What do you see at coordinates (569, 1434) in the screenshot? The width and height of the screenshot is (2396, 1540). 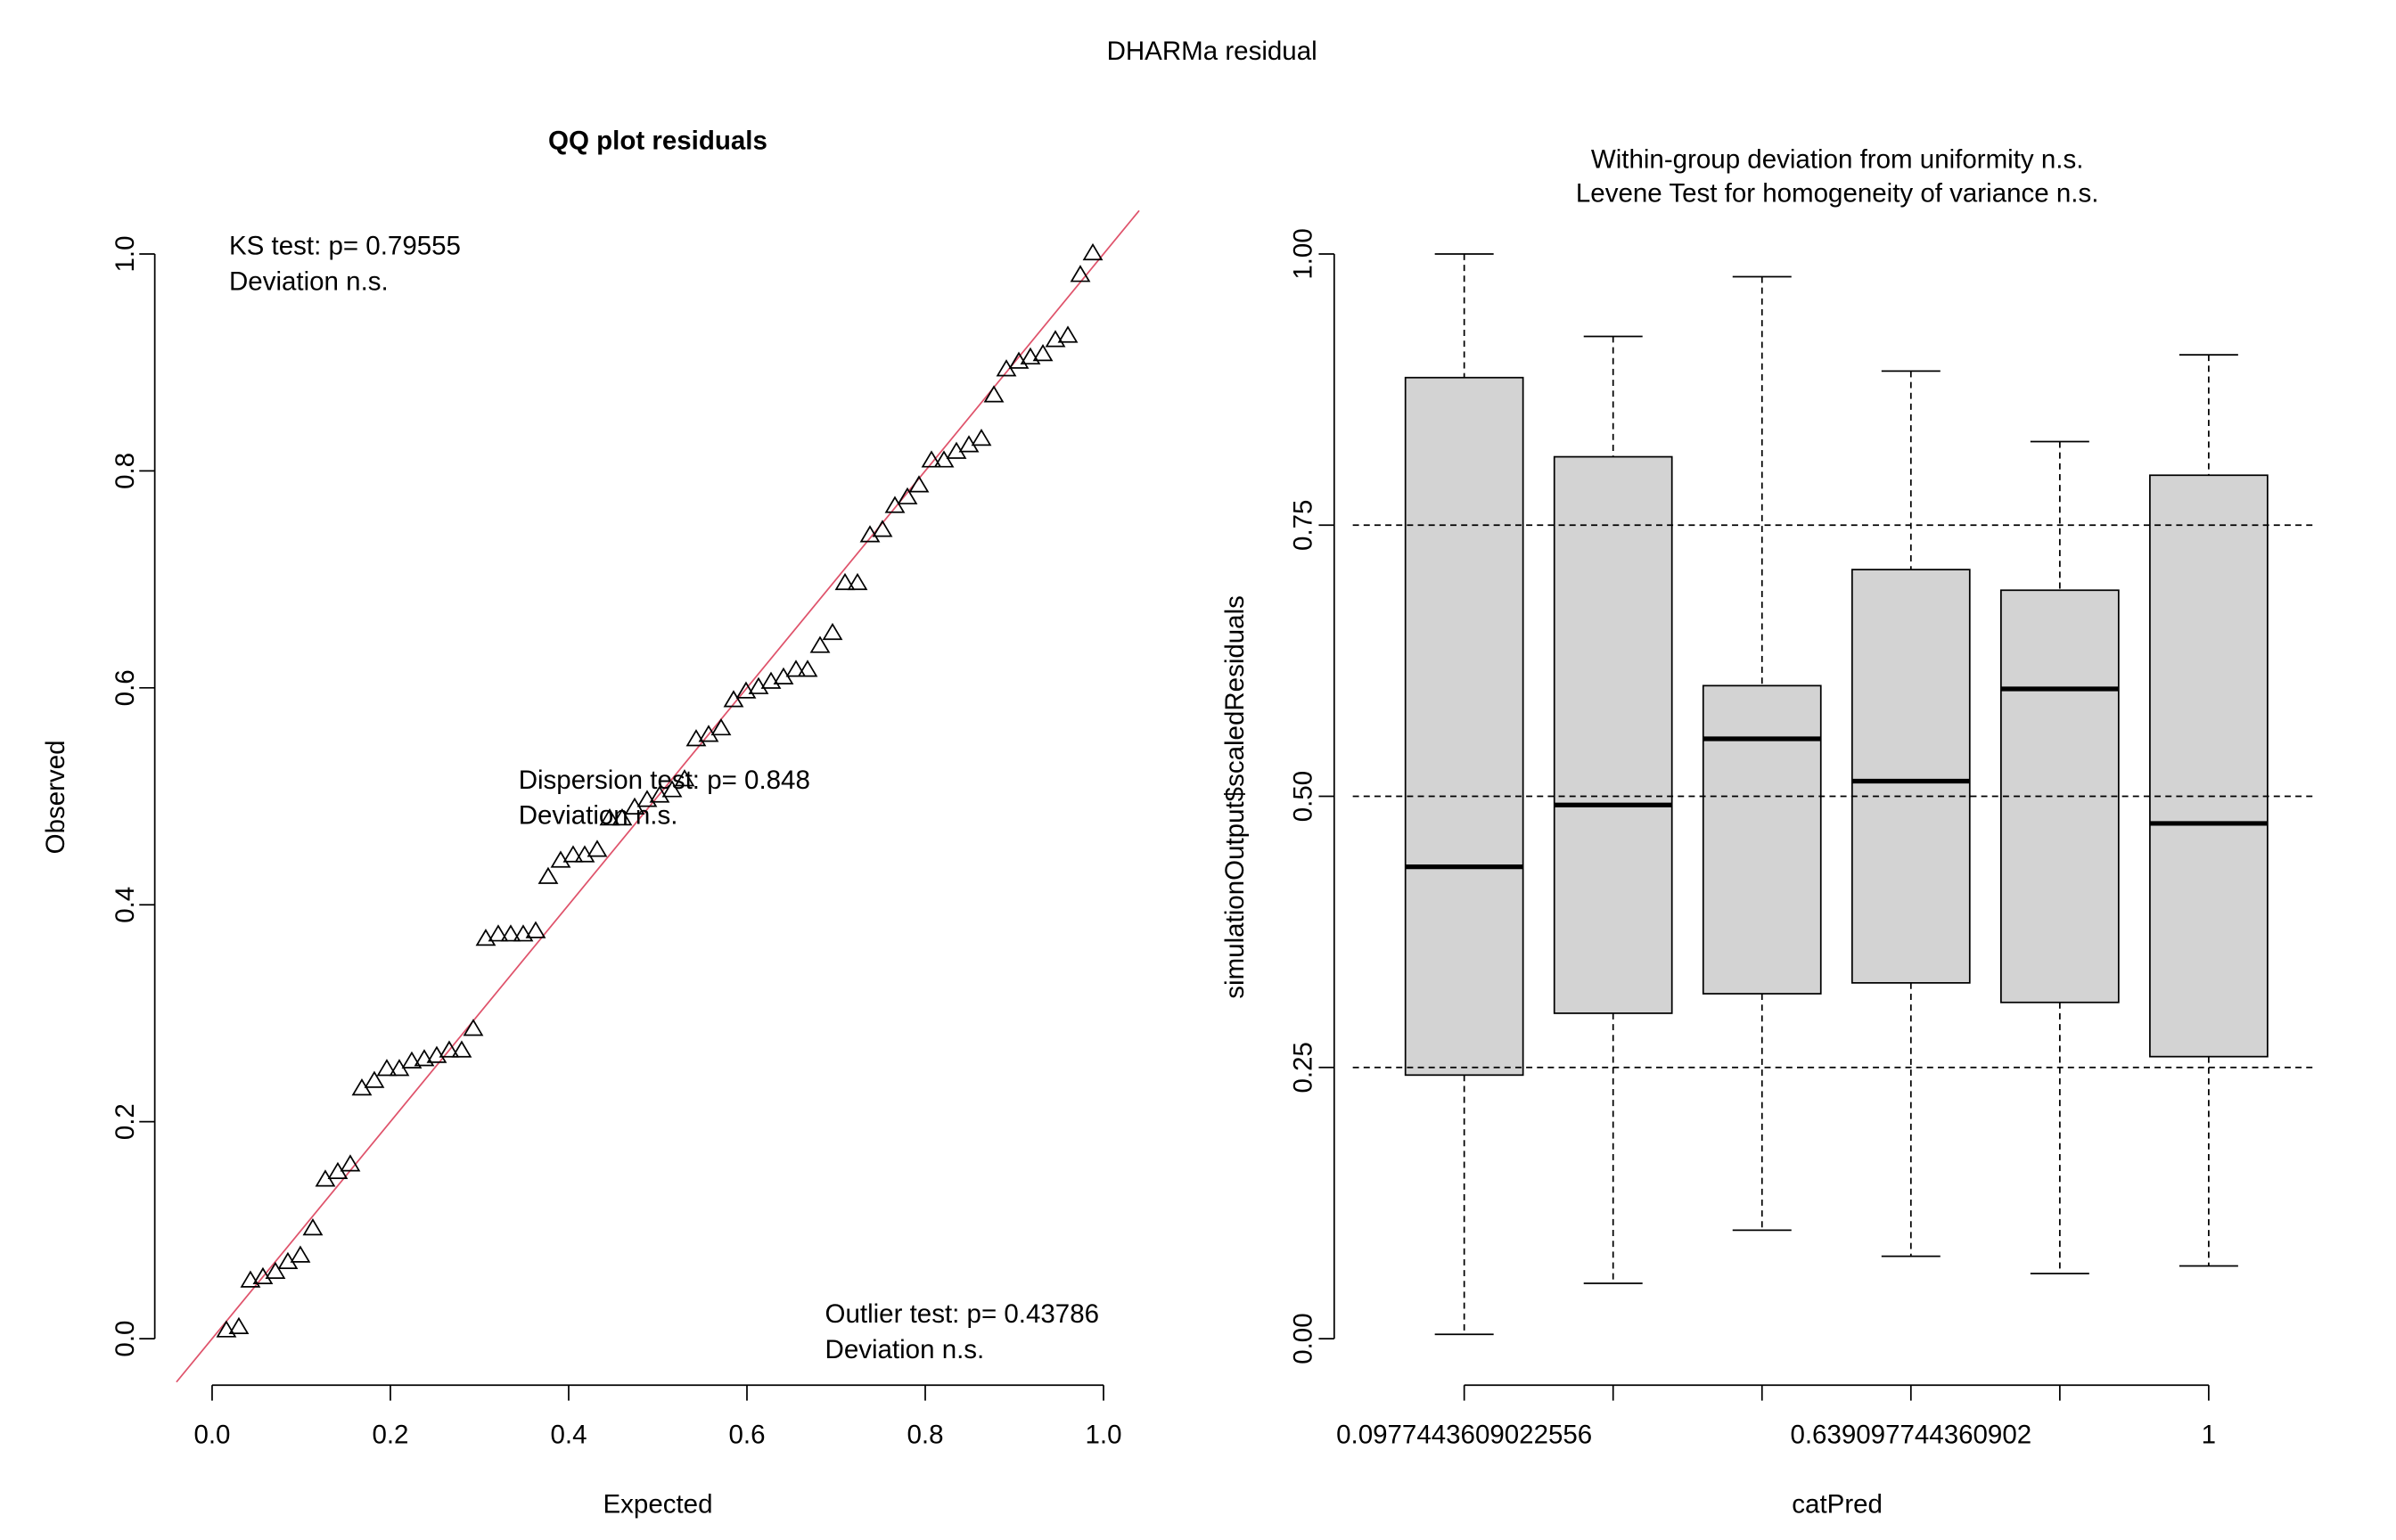 I see `x-tick-label: 0.4` at bounding box center [569, 1434].